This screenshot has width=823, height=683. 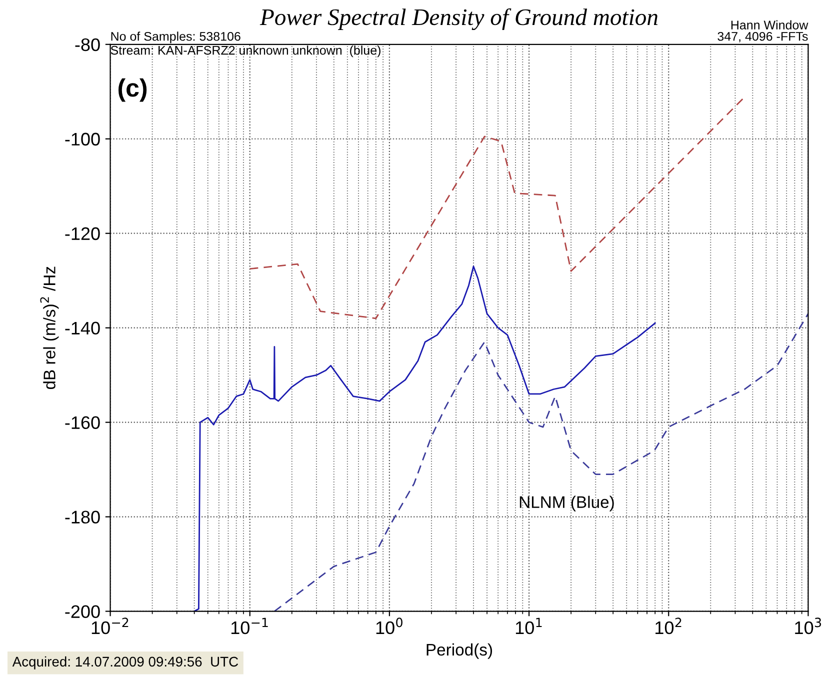 What do you see at coordinates (175, 38) in the screenshot?
I see `text: No of Samples: 538106` at bounding box center [175, 38].